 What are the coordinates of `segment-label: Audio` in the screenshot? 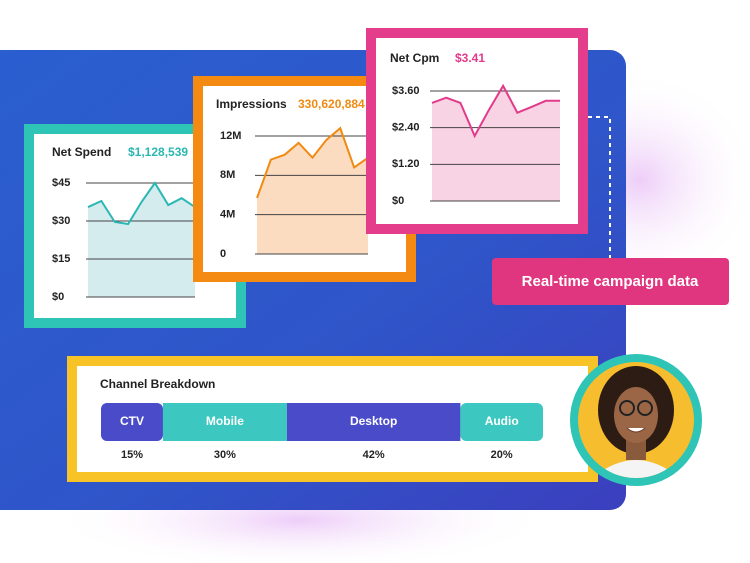 It's located at (502, 421).